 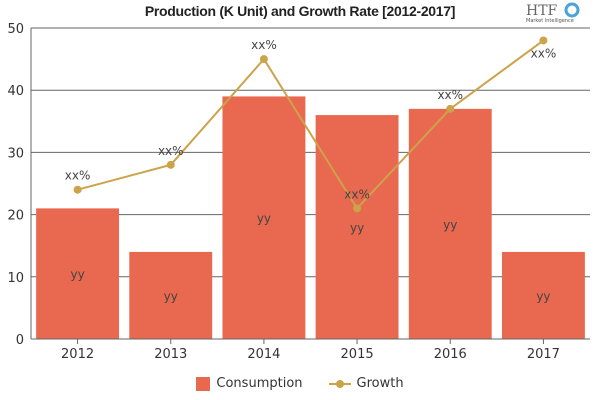 What do you see at coordinates (15, 278) in the screenshot?
I see `y-tick-label: 10` at bounding box center [15, 278].